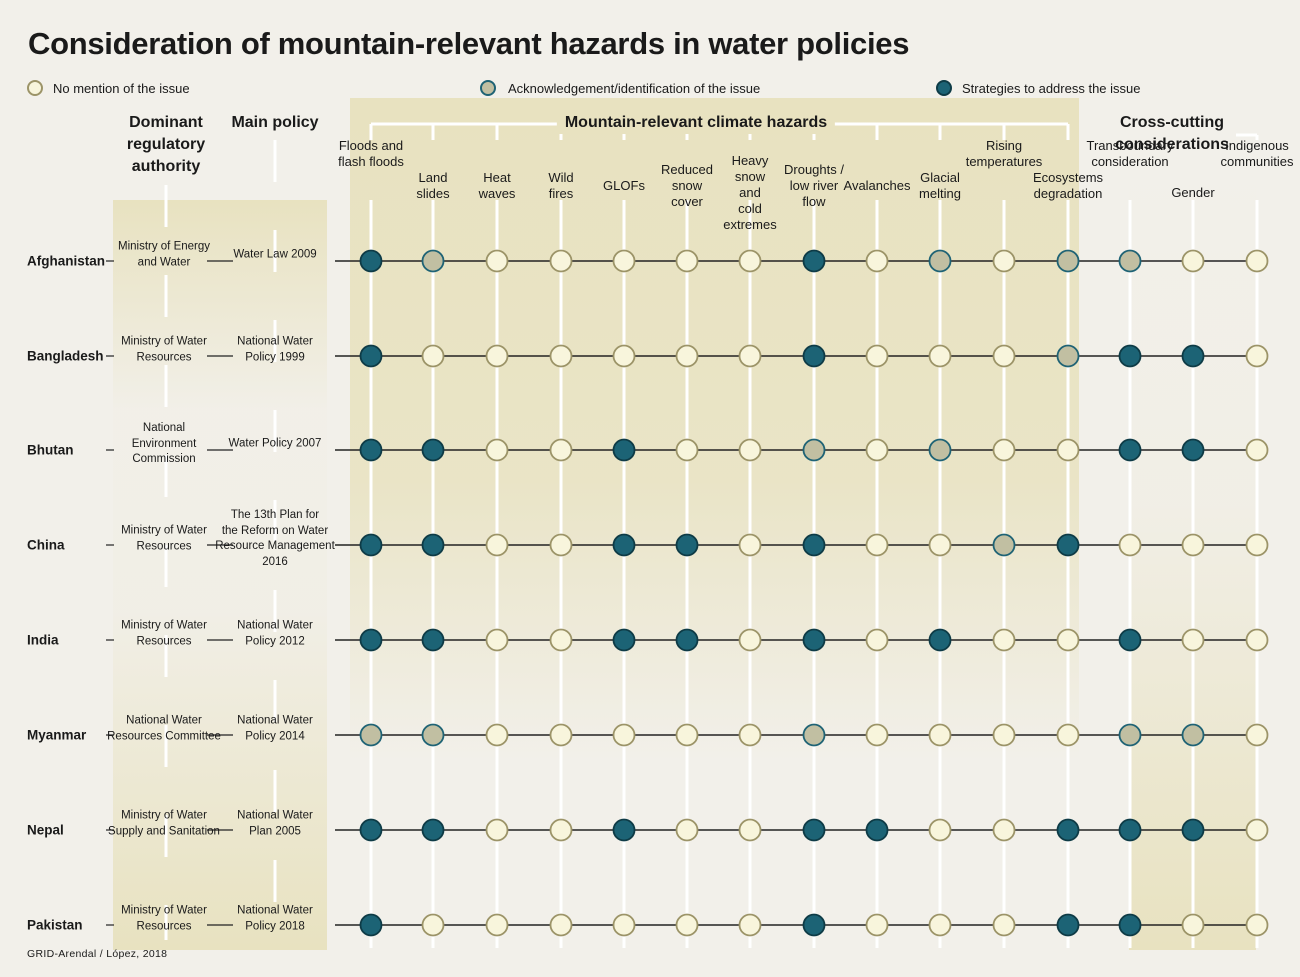 This screenshot has width=1300, height=977. What do you see at coordinates (50, 450) in the screenshot?
I see `country-label: Bhutan` at bounding box center [50, 450].